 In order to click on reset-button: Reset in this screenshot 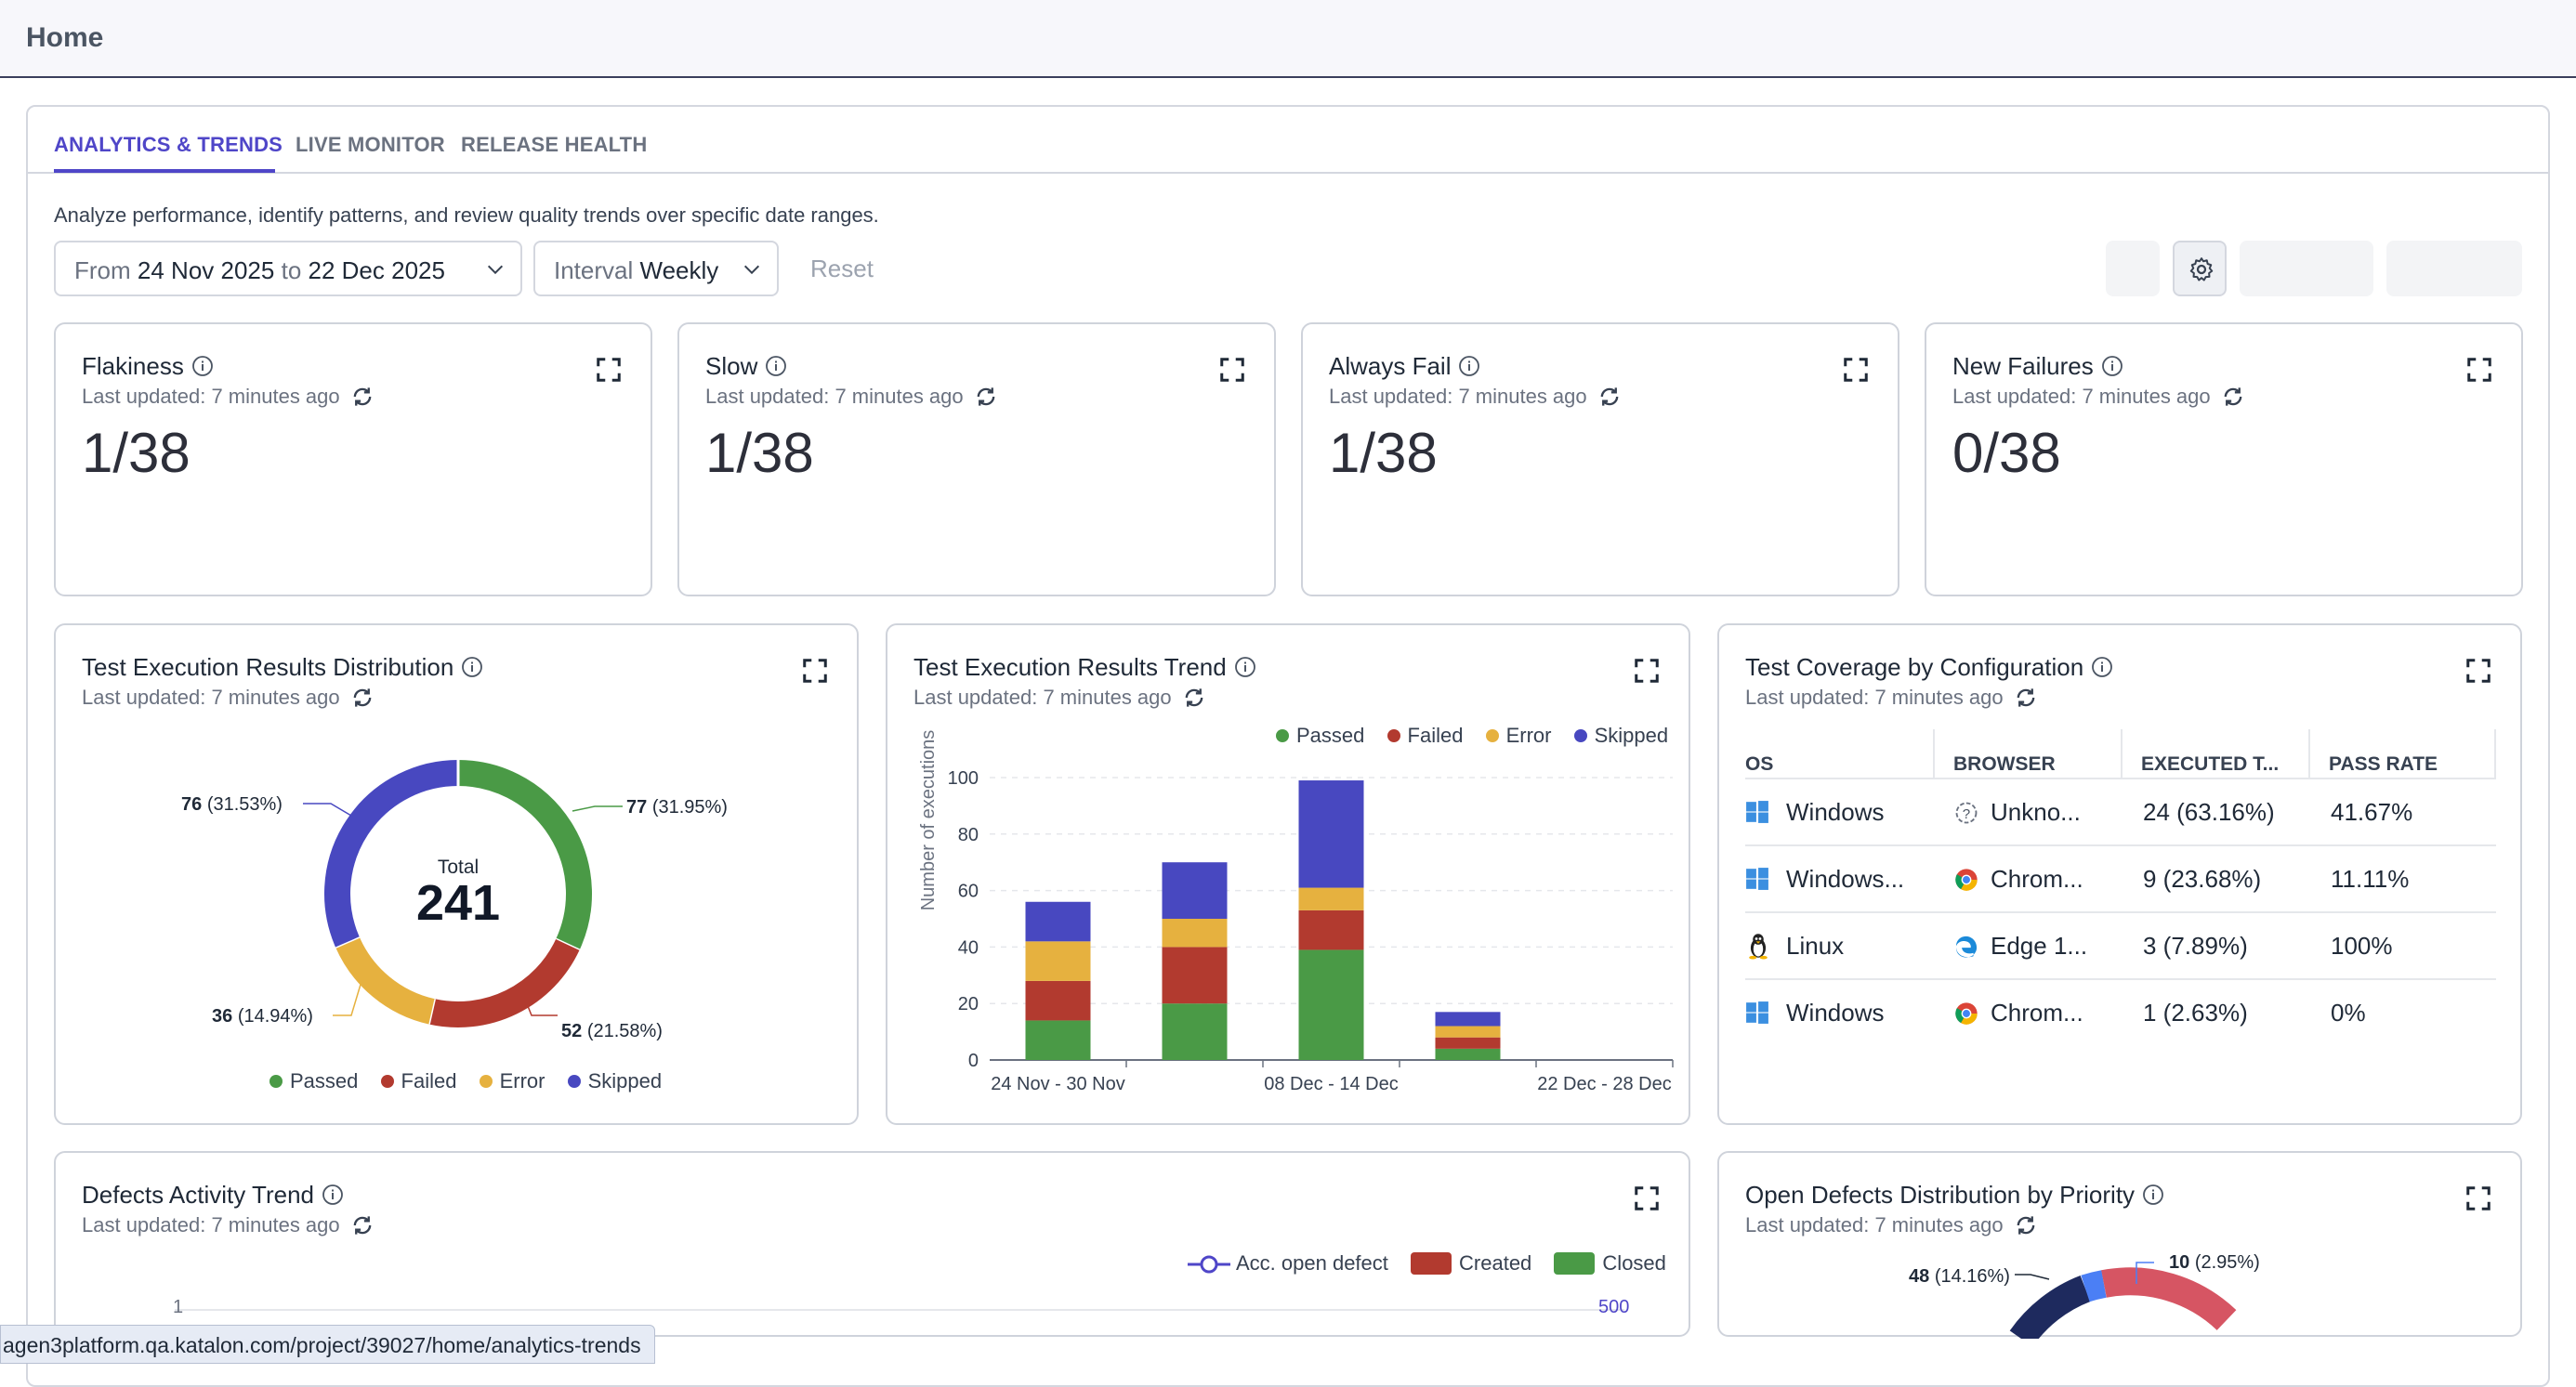, I will do `click(842, 269)`.